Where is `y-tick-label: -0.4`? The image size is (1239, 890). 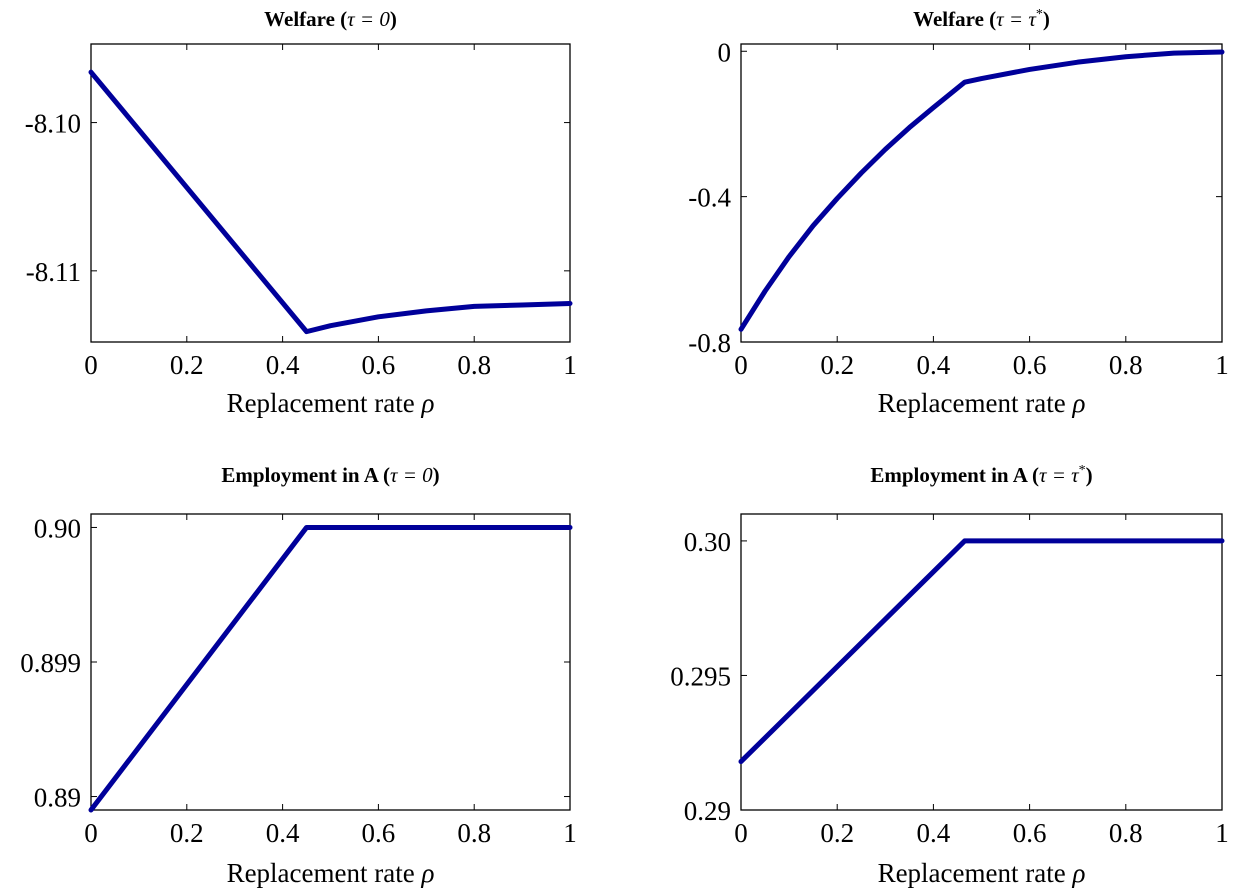
y-tick-label: -0.4 is located at coordinates (709, 198).